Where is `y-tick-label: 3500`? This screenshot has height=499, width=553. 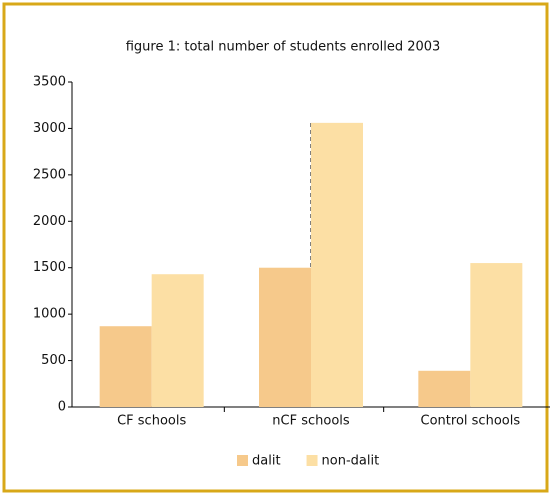 y-tick-label: 3500 is located at coordinates (49, 82).